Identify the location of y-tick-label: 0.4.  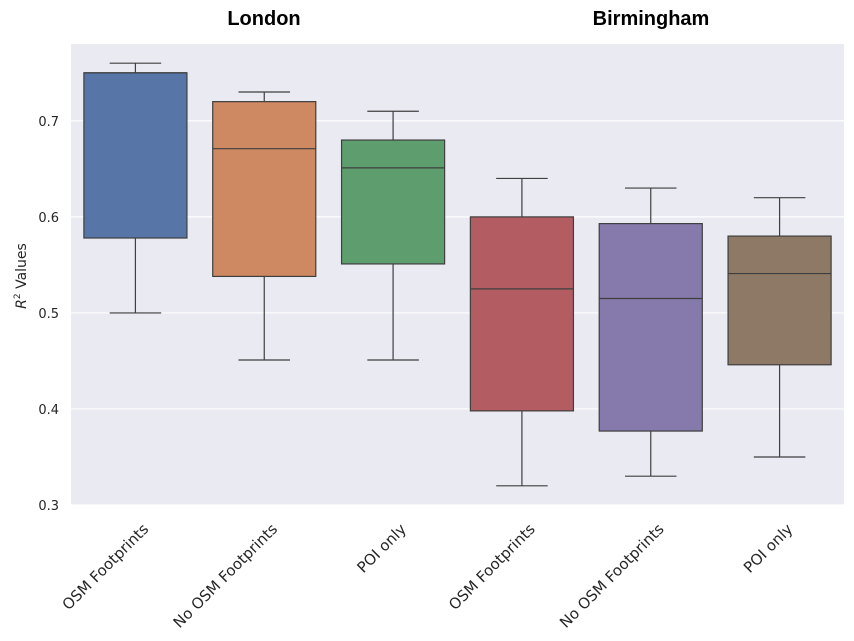
(48, 410).